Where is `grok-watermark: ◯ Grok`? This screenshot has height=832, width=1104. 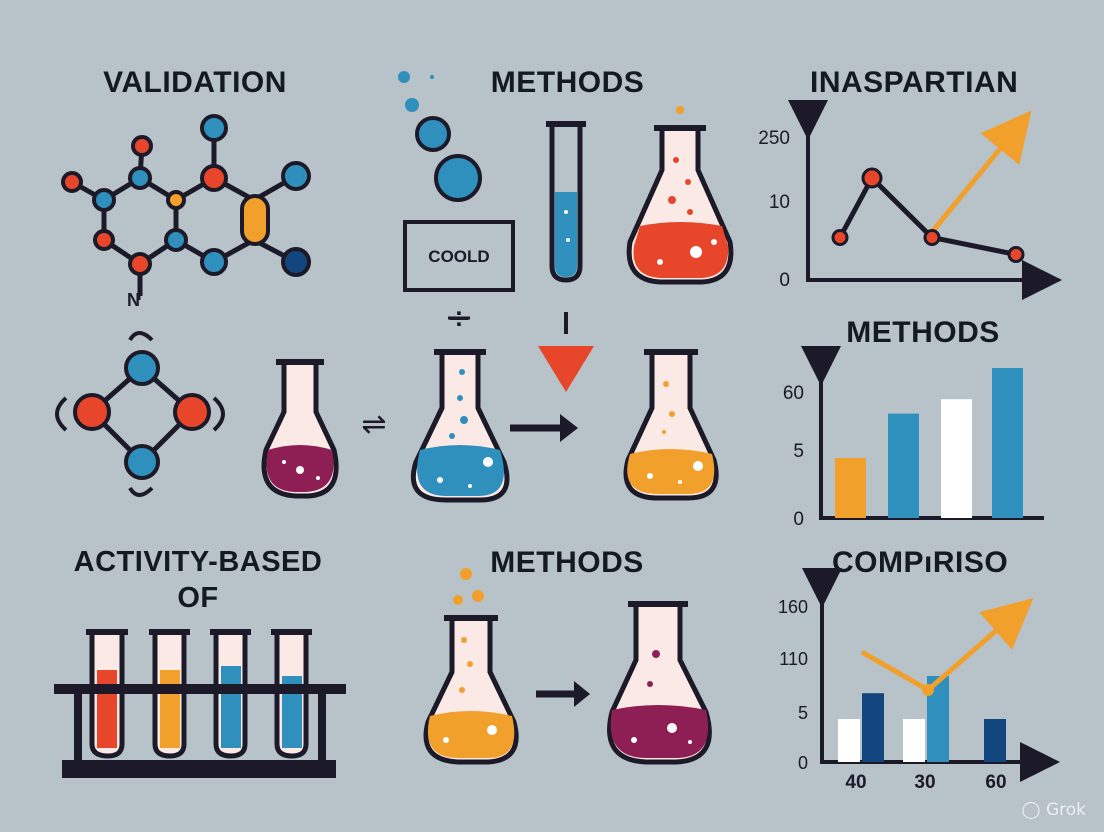
grok-watermark: ◯ Grok is located at coordinates (1053, 810).